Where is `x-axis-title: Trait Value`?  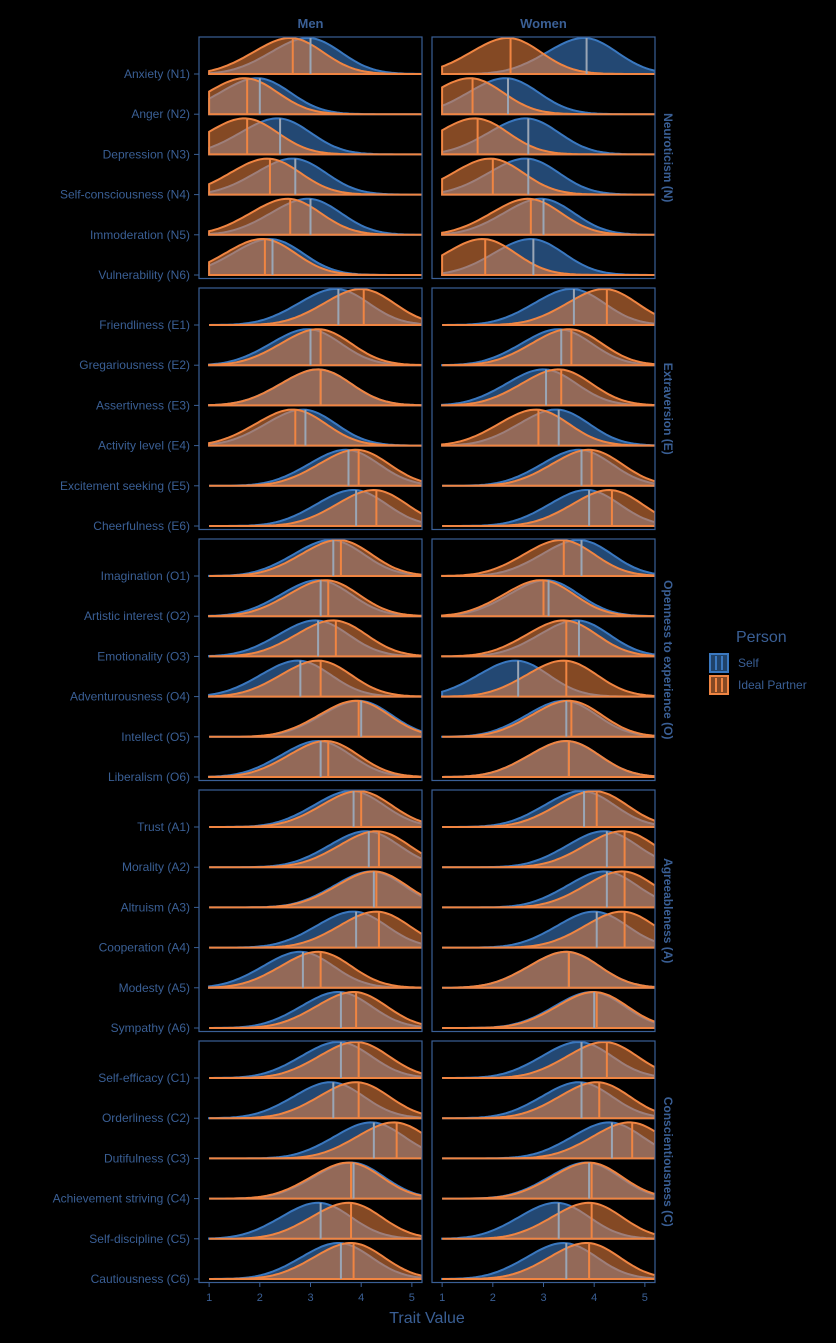
x-axis-title: Trait Value is located at coordinates (427, 1318).